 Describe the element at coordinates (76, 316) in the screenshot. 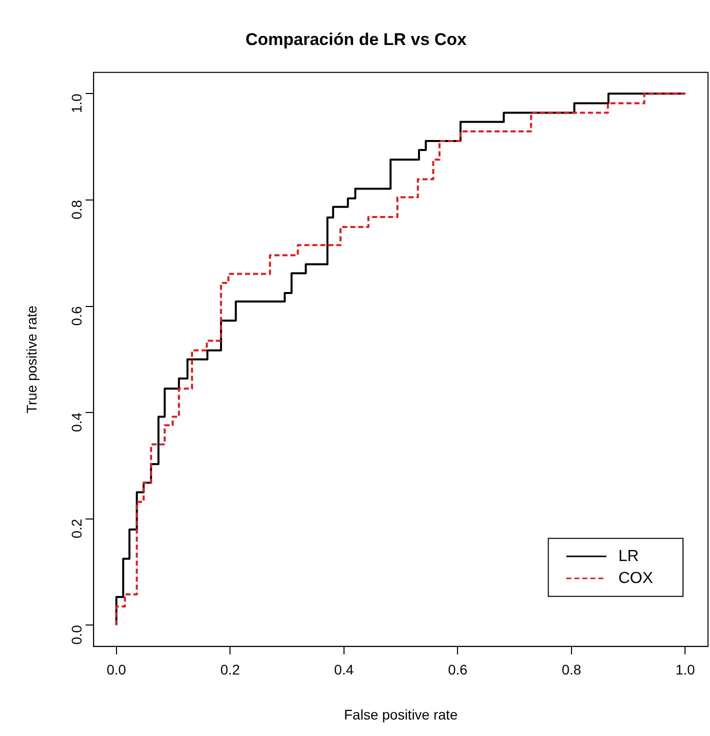

I see `y-tick-label: 0.6` at that location.